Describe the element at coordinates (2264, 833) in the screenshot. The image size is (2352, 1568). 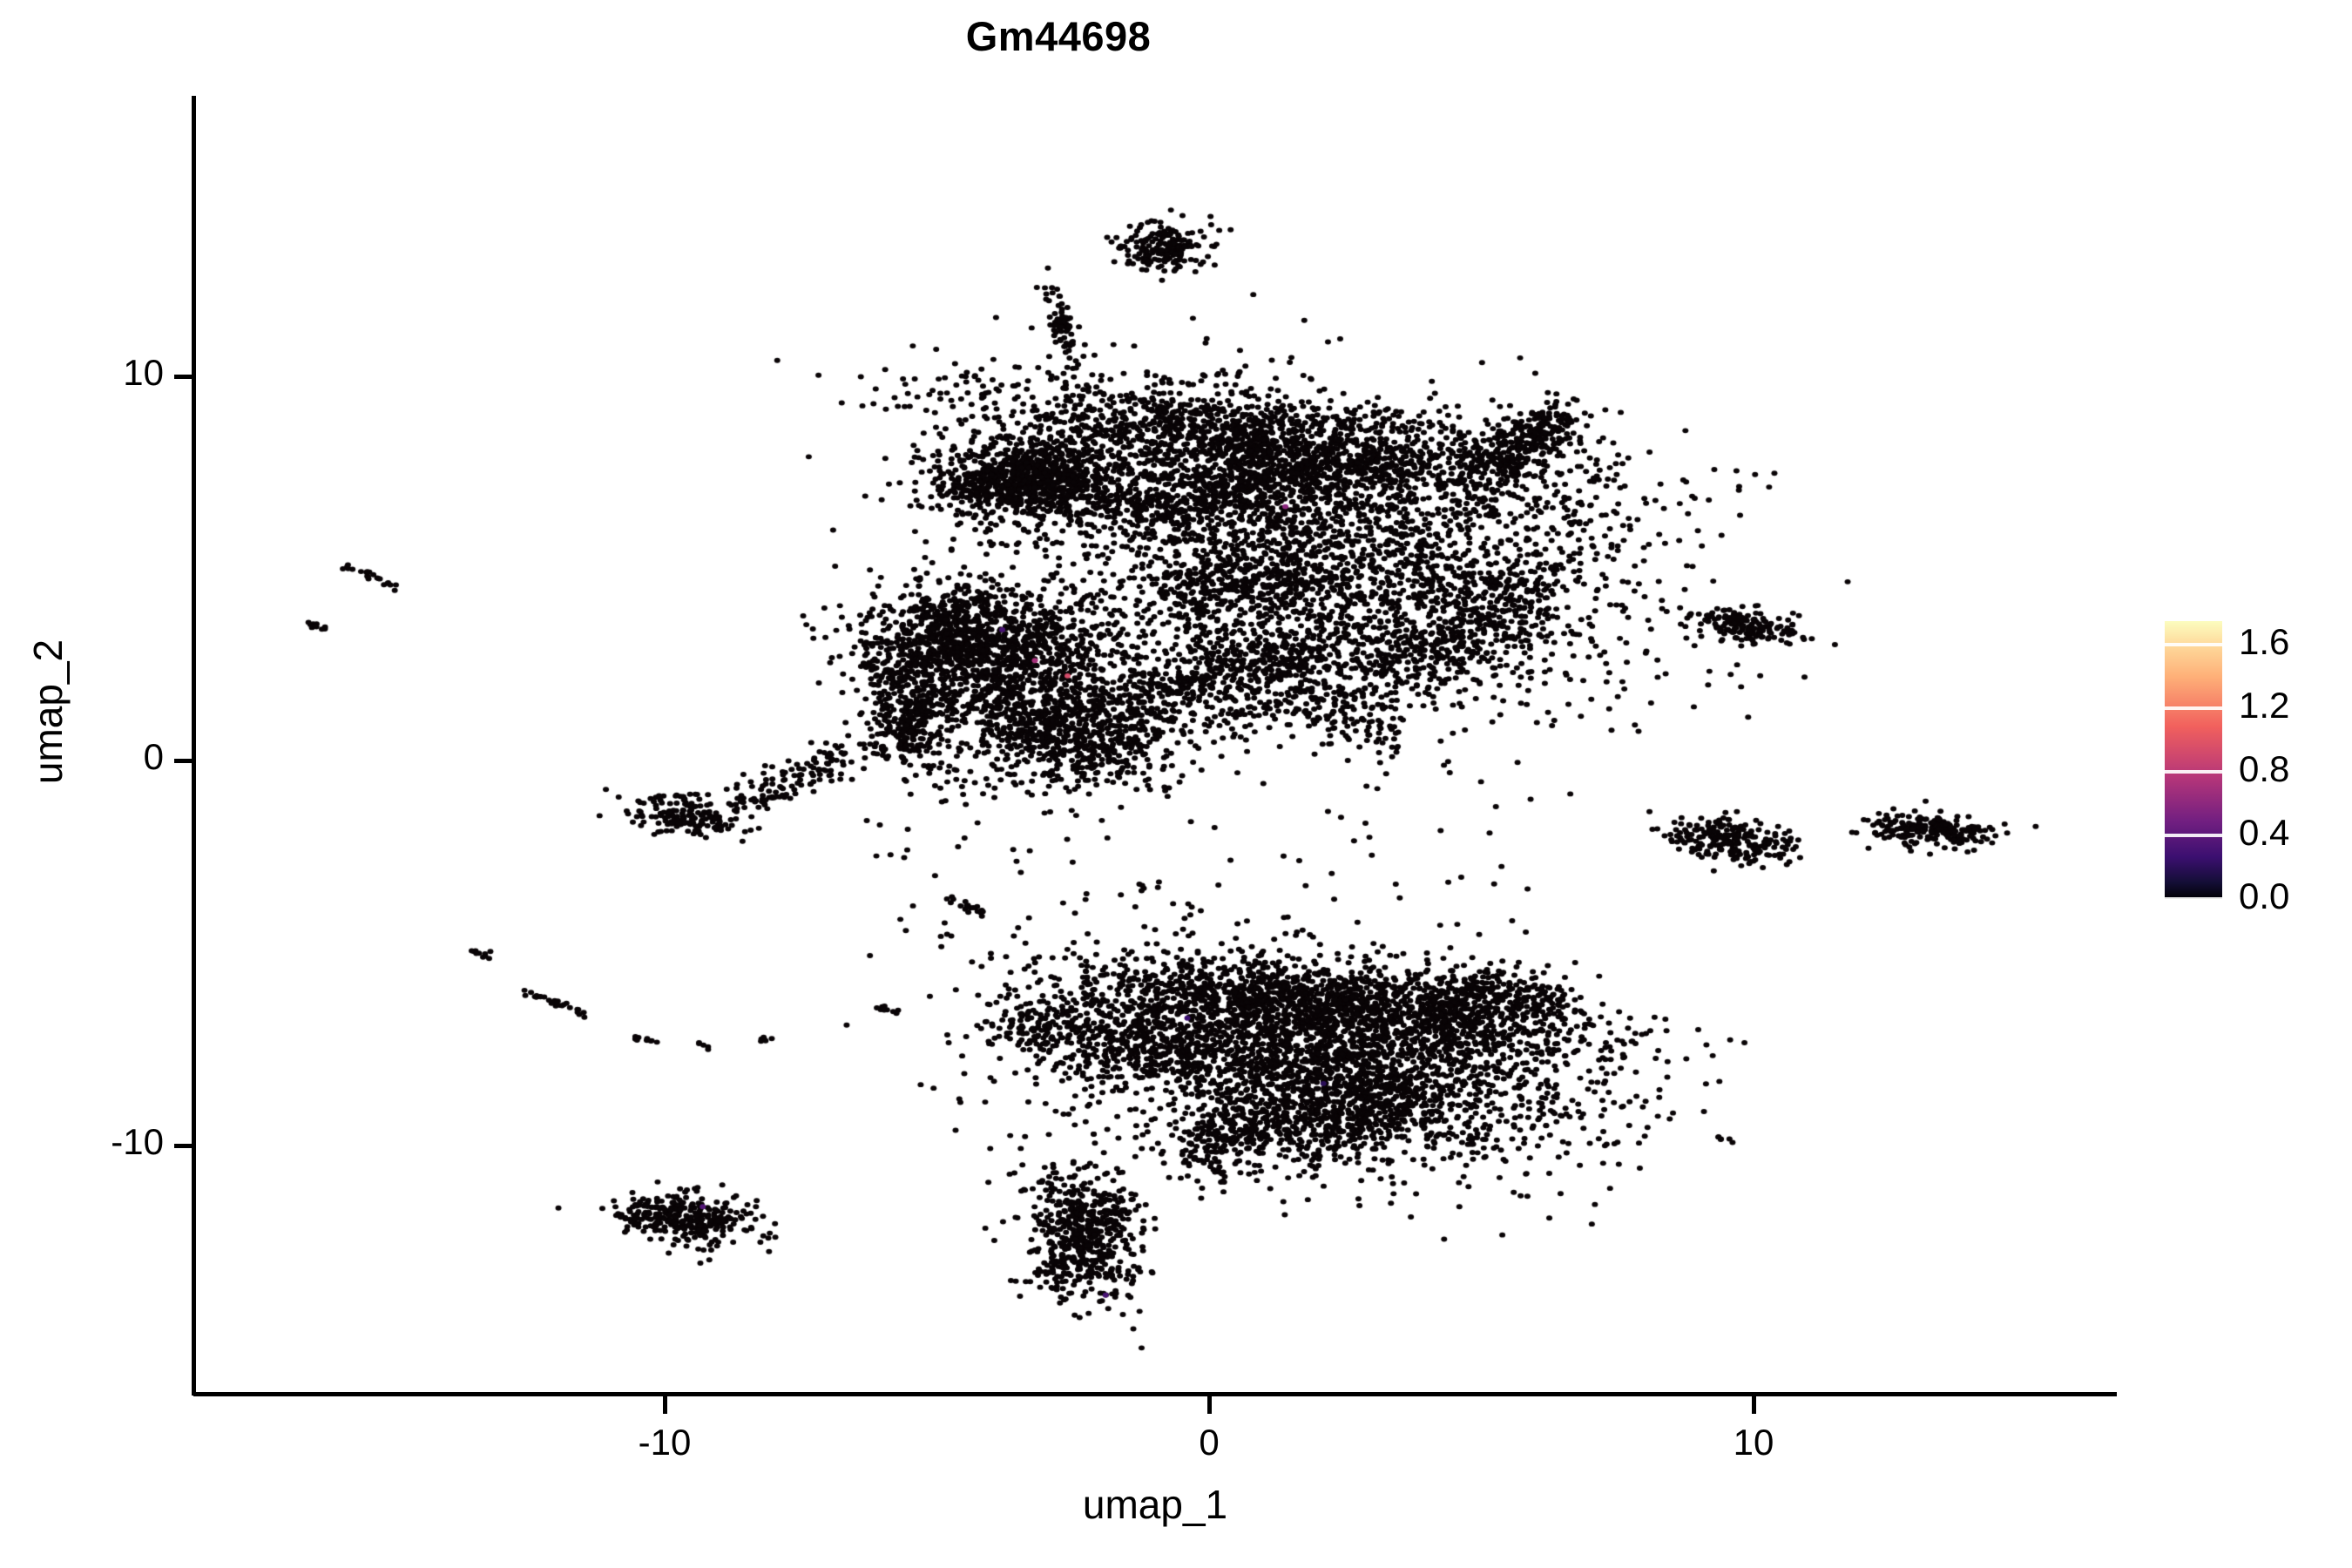
I see `legend-tick-label: 0.4` at that location.